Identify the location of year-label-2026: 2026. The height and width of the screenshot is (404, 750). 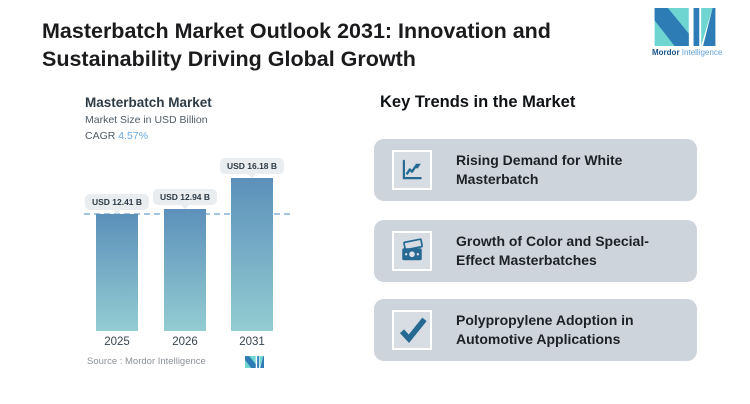
(185, 342).